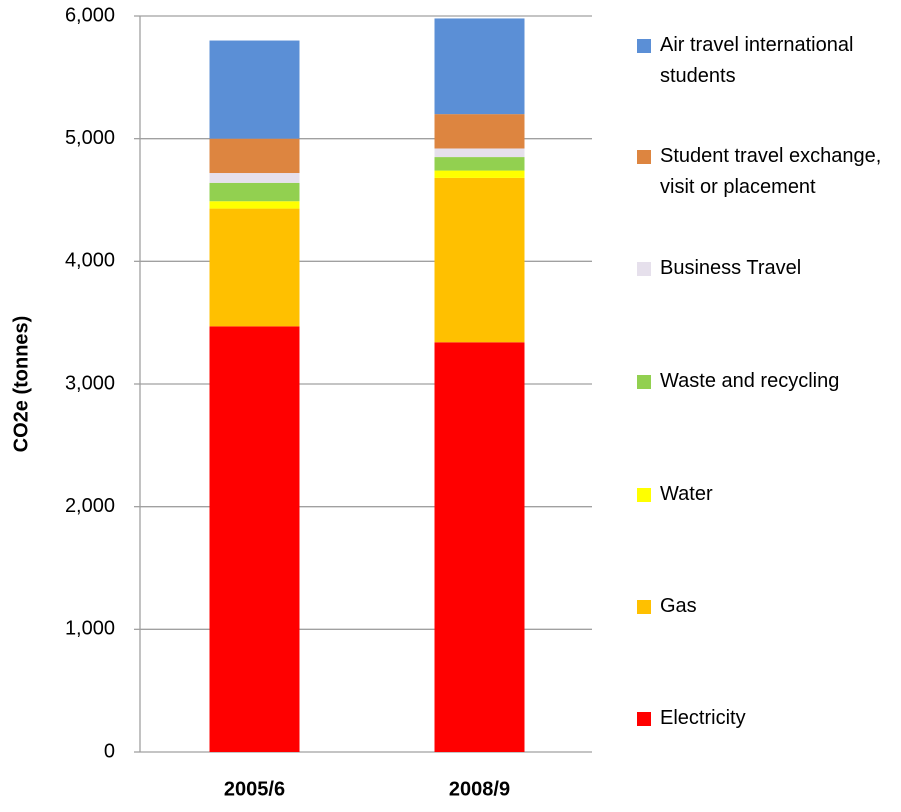 Image resolution: width=901 pixels, height=812 pixels. Describe the element at coordinates (767, 494) in the screenshot. I see `legend-item: Water` at that location.